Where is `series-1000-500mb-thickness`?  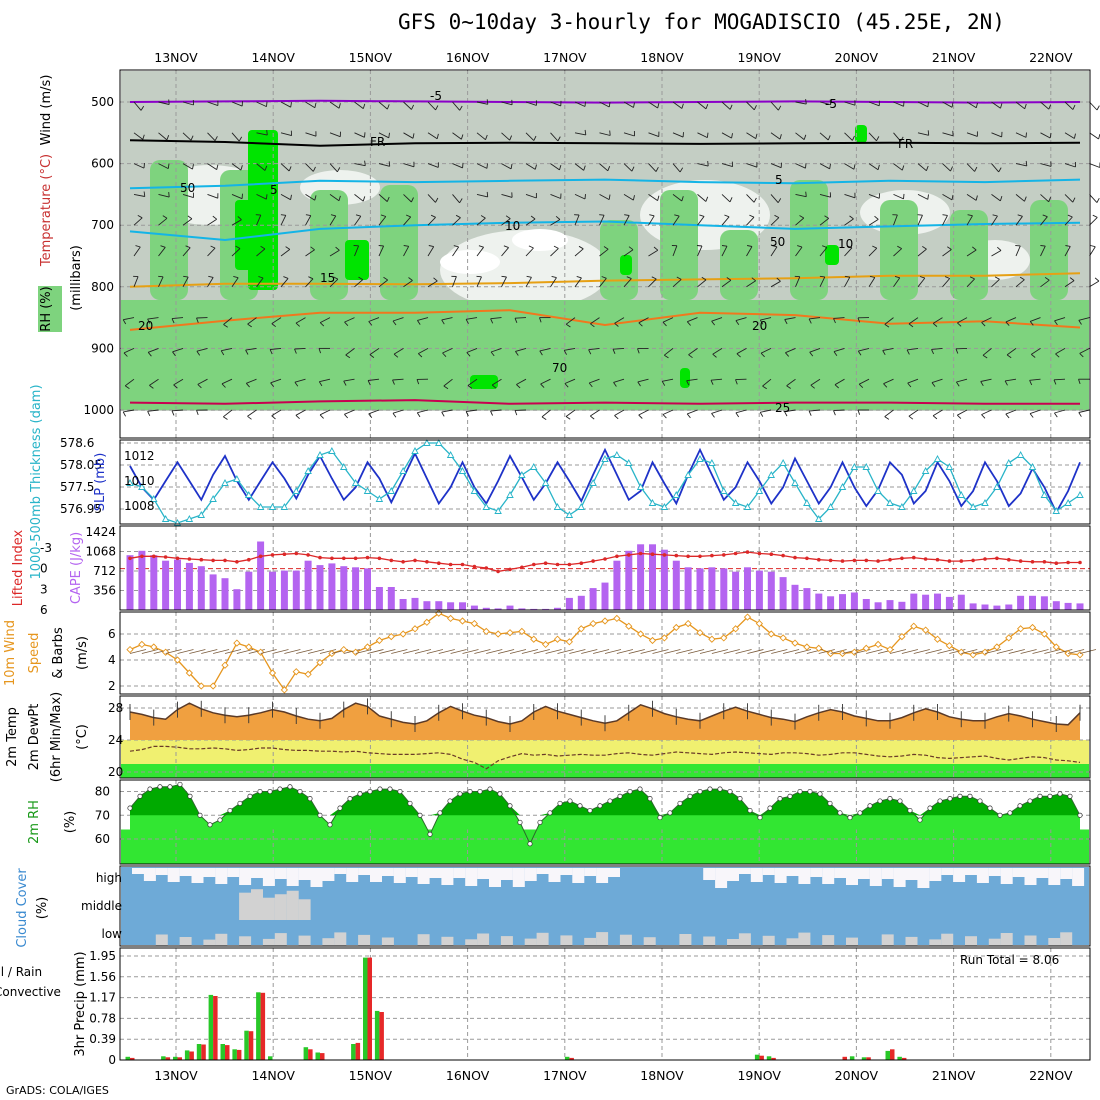 series-1000-500mb-thickness is located at coordinates (605, 483).